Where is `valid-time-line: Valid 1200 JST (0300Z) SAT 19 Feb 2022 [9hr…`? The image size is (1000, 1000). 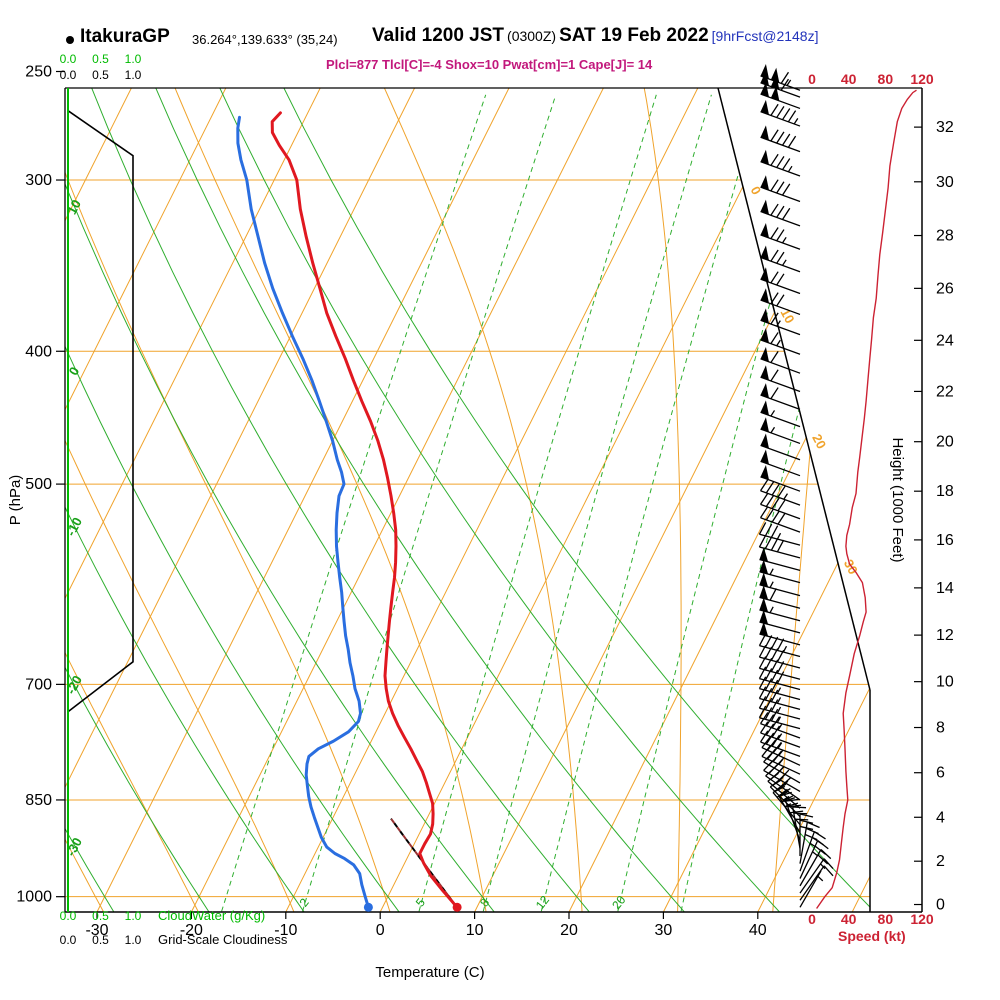
valid-time-line: Valid 1200 JST (0300Z) SAT 19 Feb 2022 [9hr… is located at coordinates (596, 36).